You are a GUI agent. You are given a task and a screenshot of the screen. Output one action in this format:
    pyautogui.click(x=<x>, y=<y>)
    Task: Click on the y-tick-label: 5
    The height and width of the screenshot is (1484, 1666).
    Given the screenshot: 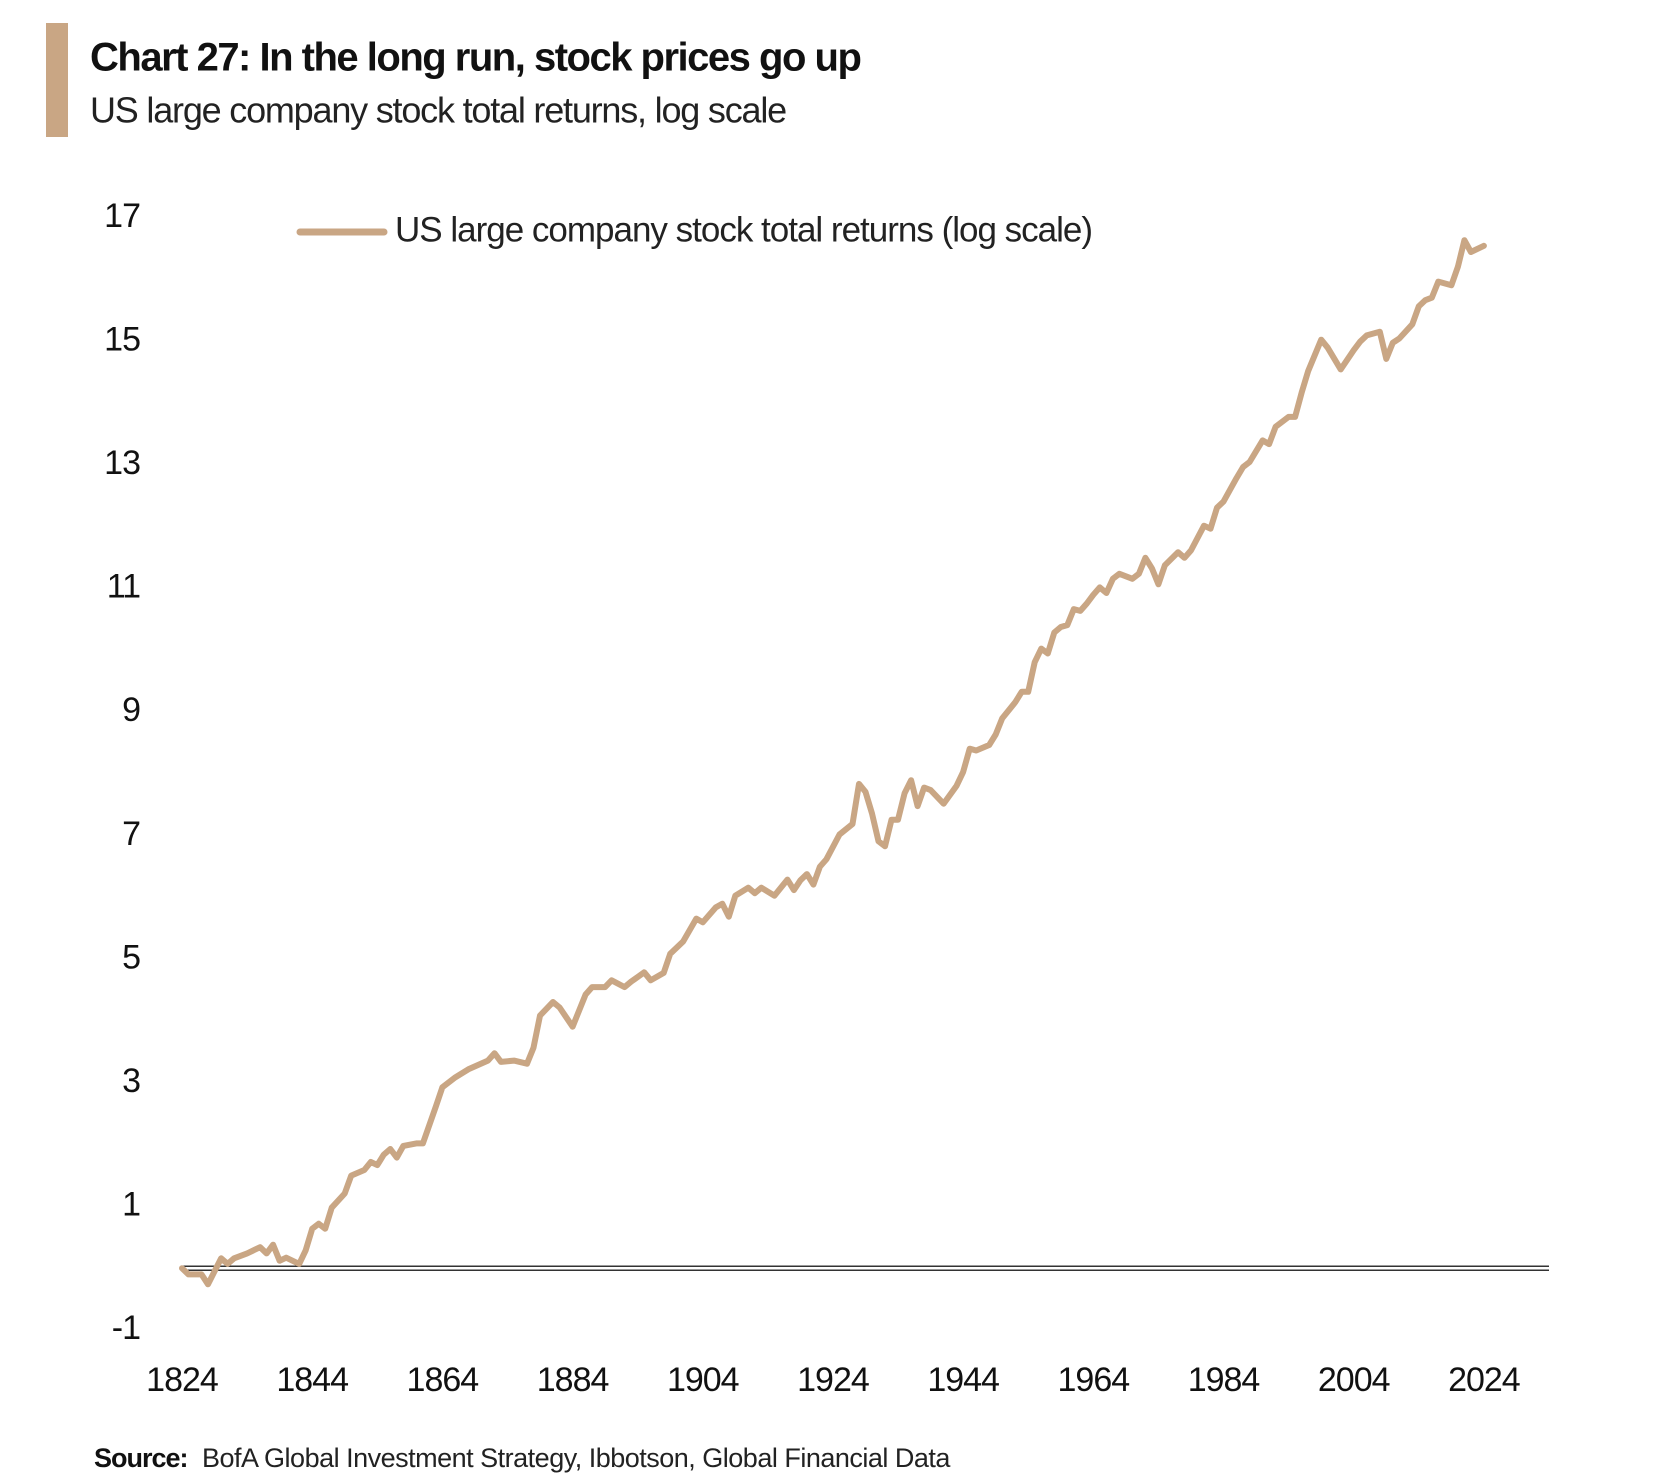 What is the action you would take?
    pyautogui.click(x=131, y=957)
    